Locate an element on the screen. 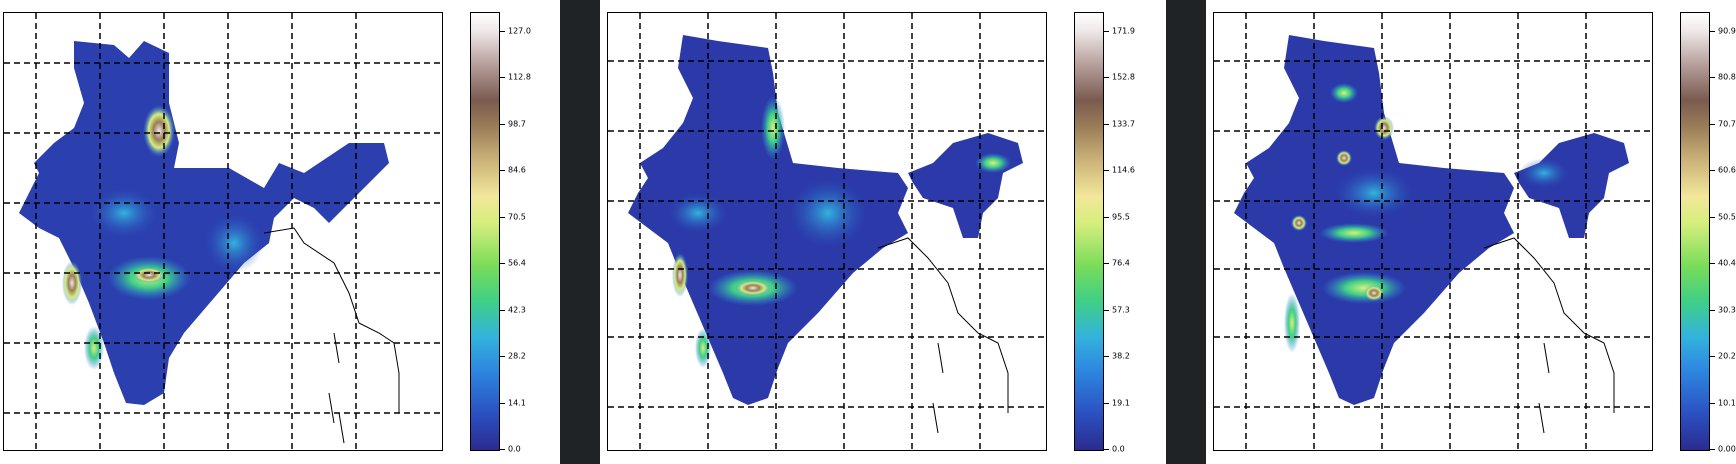 This screenshot has width=1736, height=464. colorbar-tick-label: 20.21 is located at coordinates (1727, 356).